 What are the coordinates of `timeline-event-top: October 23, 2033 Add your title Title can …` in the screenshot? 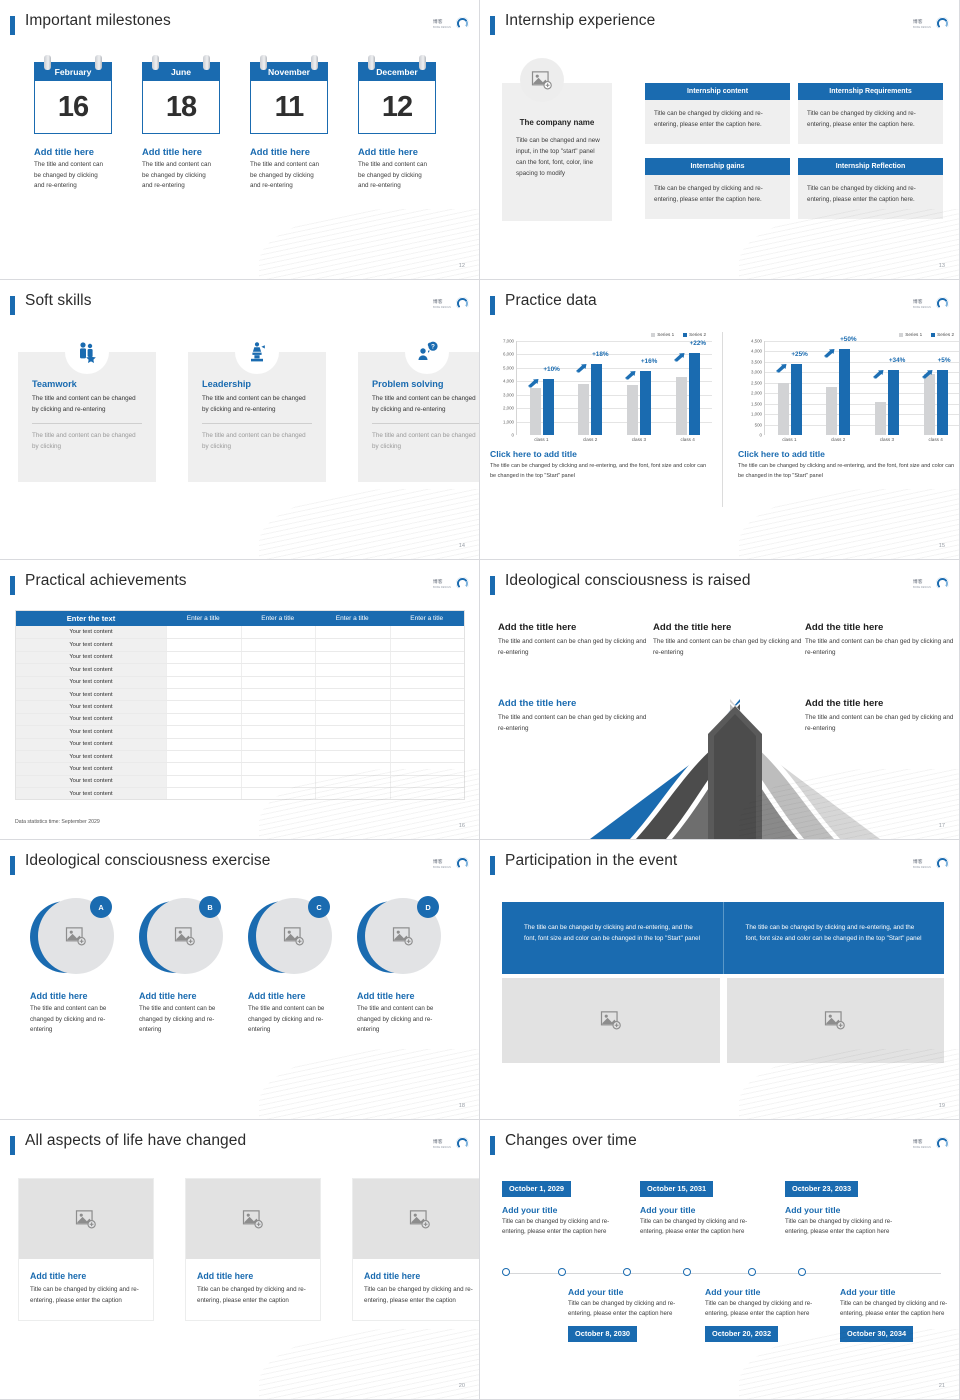 It's located at (845, 1207).